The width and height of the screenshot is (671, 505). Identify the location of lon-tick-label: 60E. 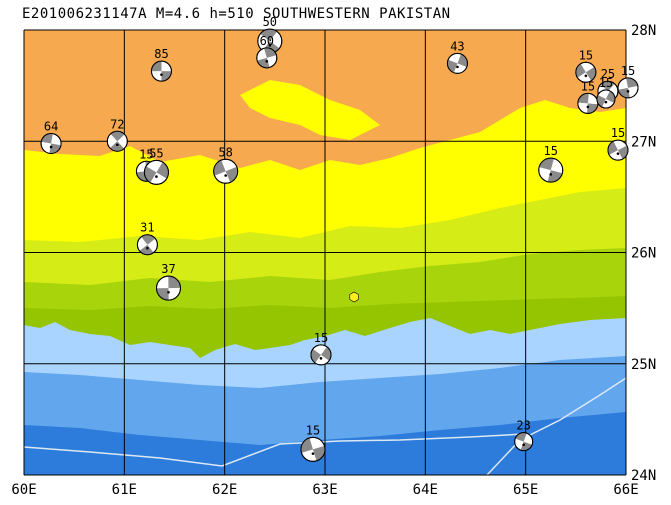
(23, 490).